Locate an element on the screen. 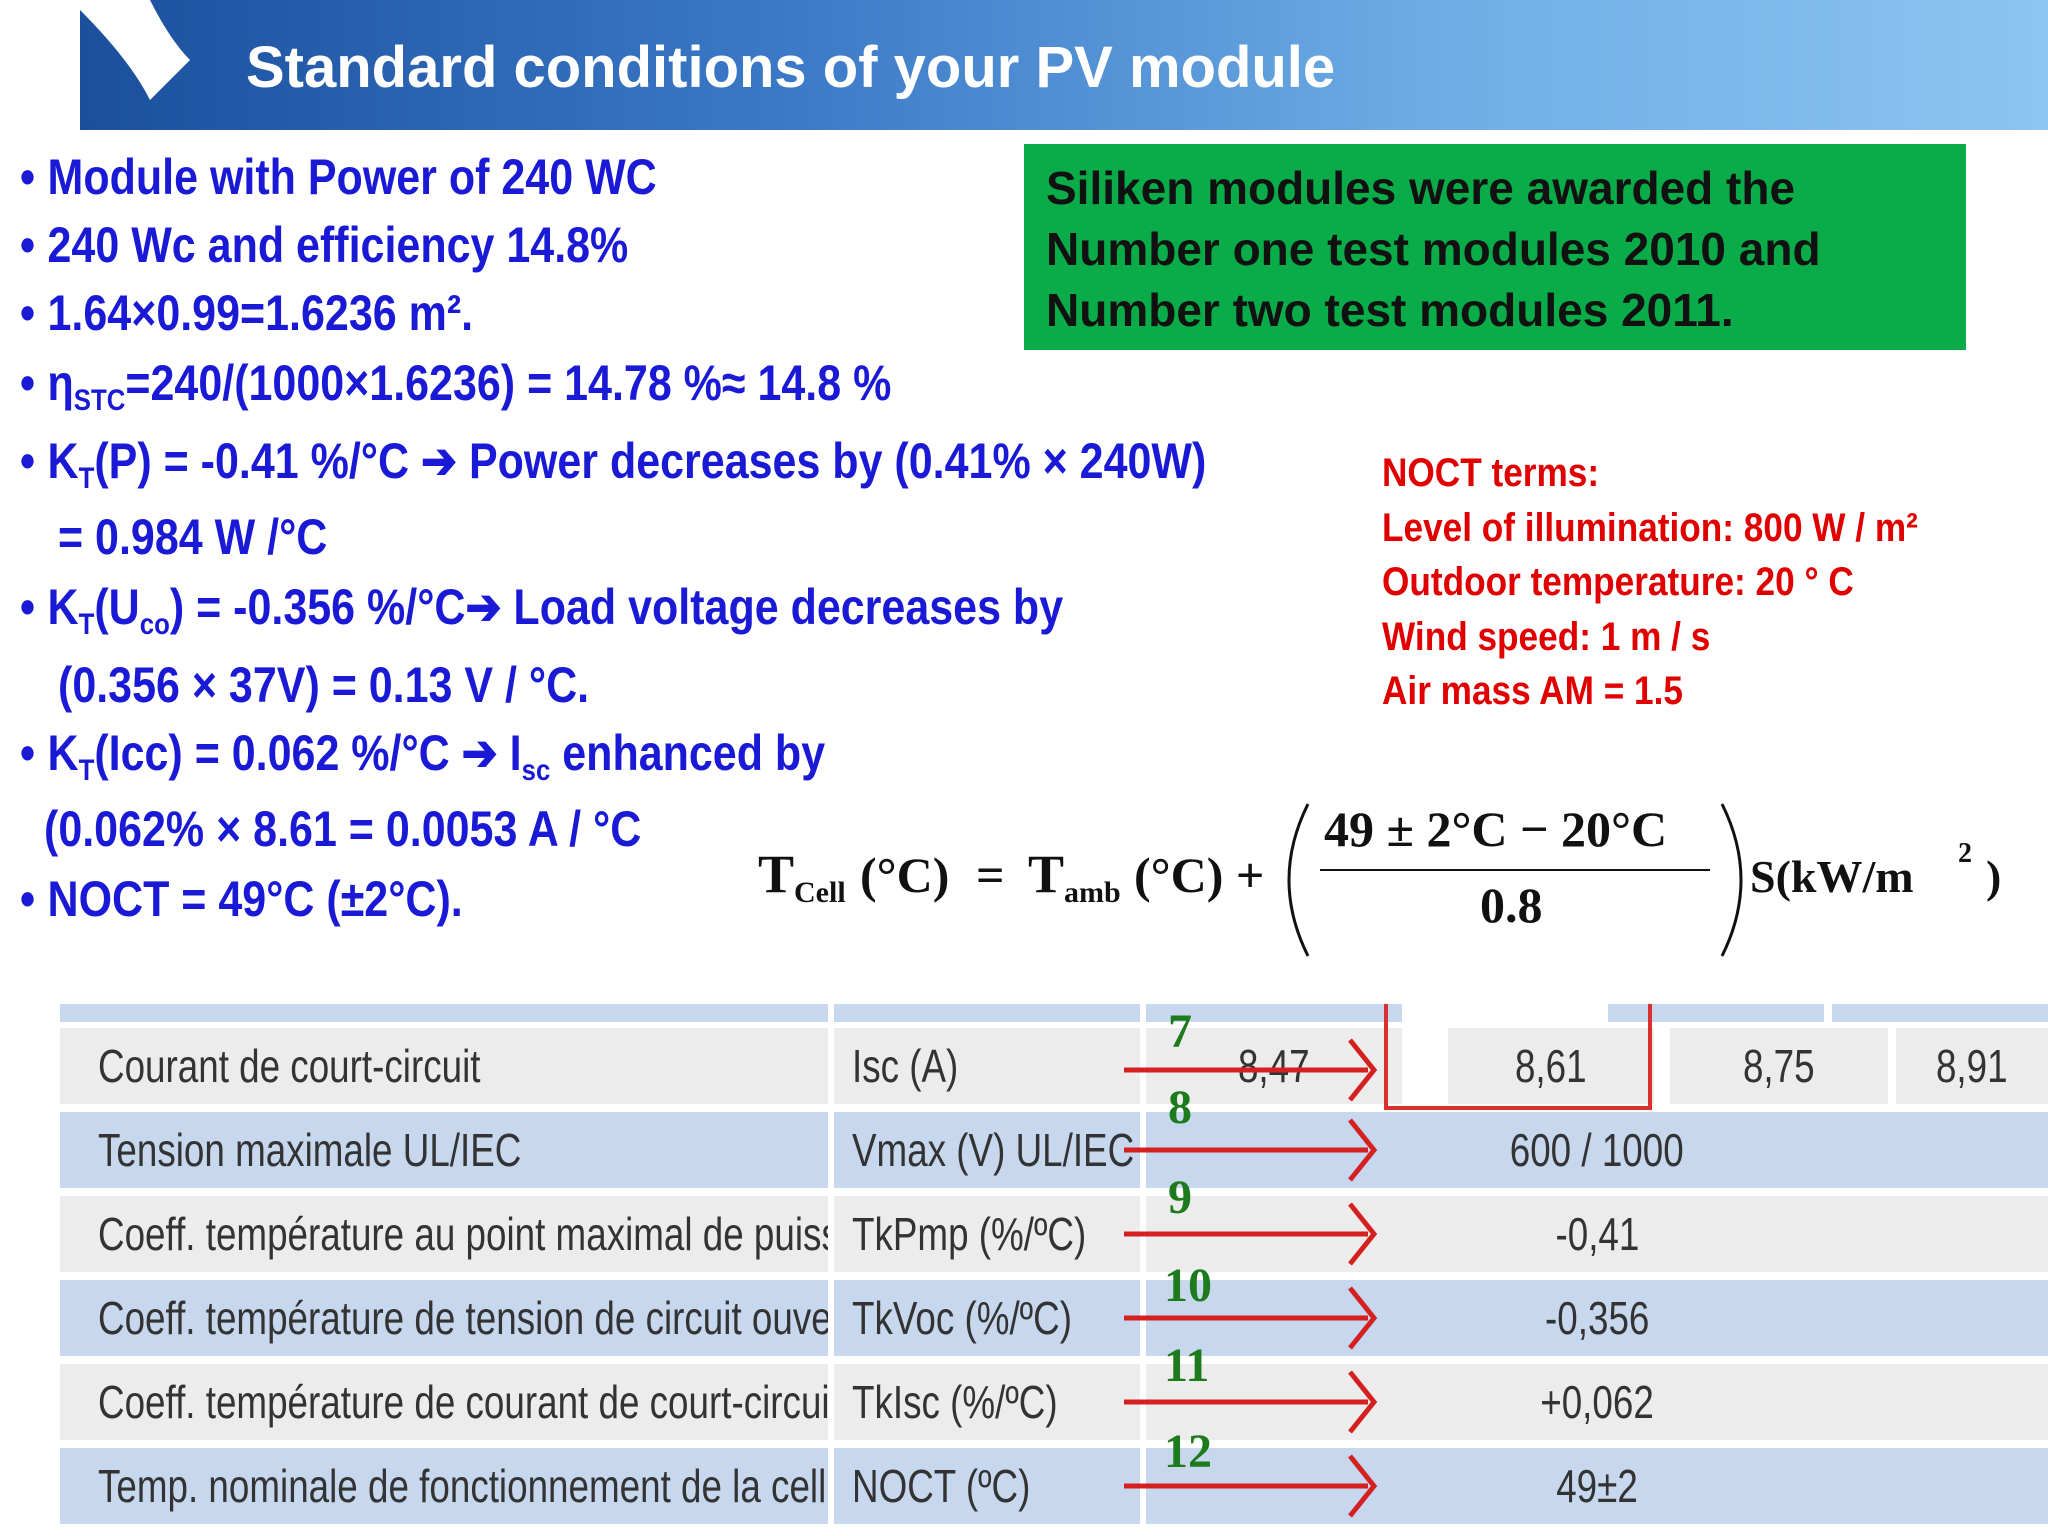  bullet-item: • 1.64×0.99=1.6236 m². is located at coordinates (247, 313).